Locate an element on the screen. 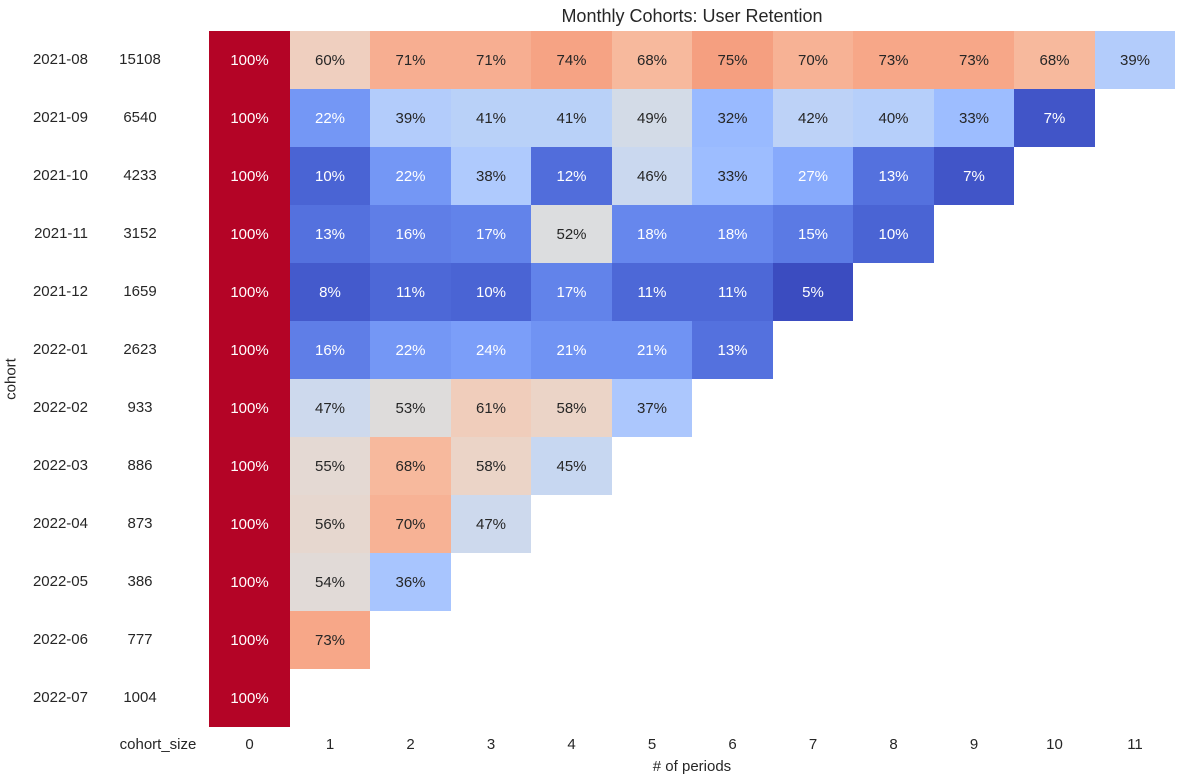 The width and height of the screenshot is (1184, 784). cohort-label: 2021-09 is located at coordinates (60, 117).